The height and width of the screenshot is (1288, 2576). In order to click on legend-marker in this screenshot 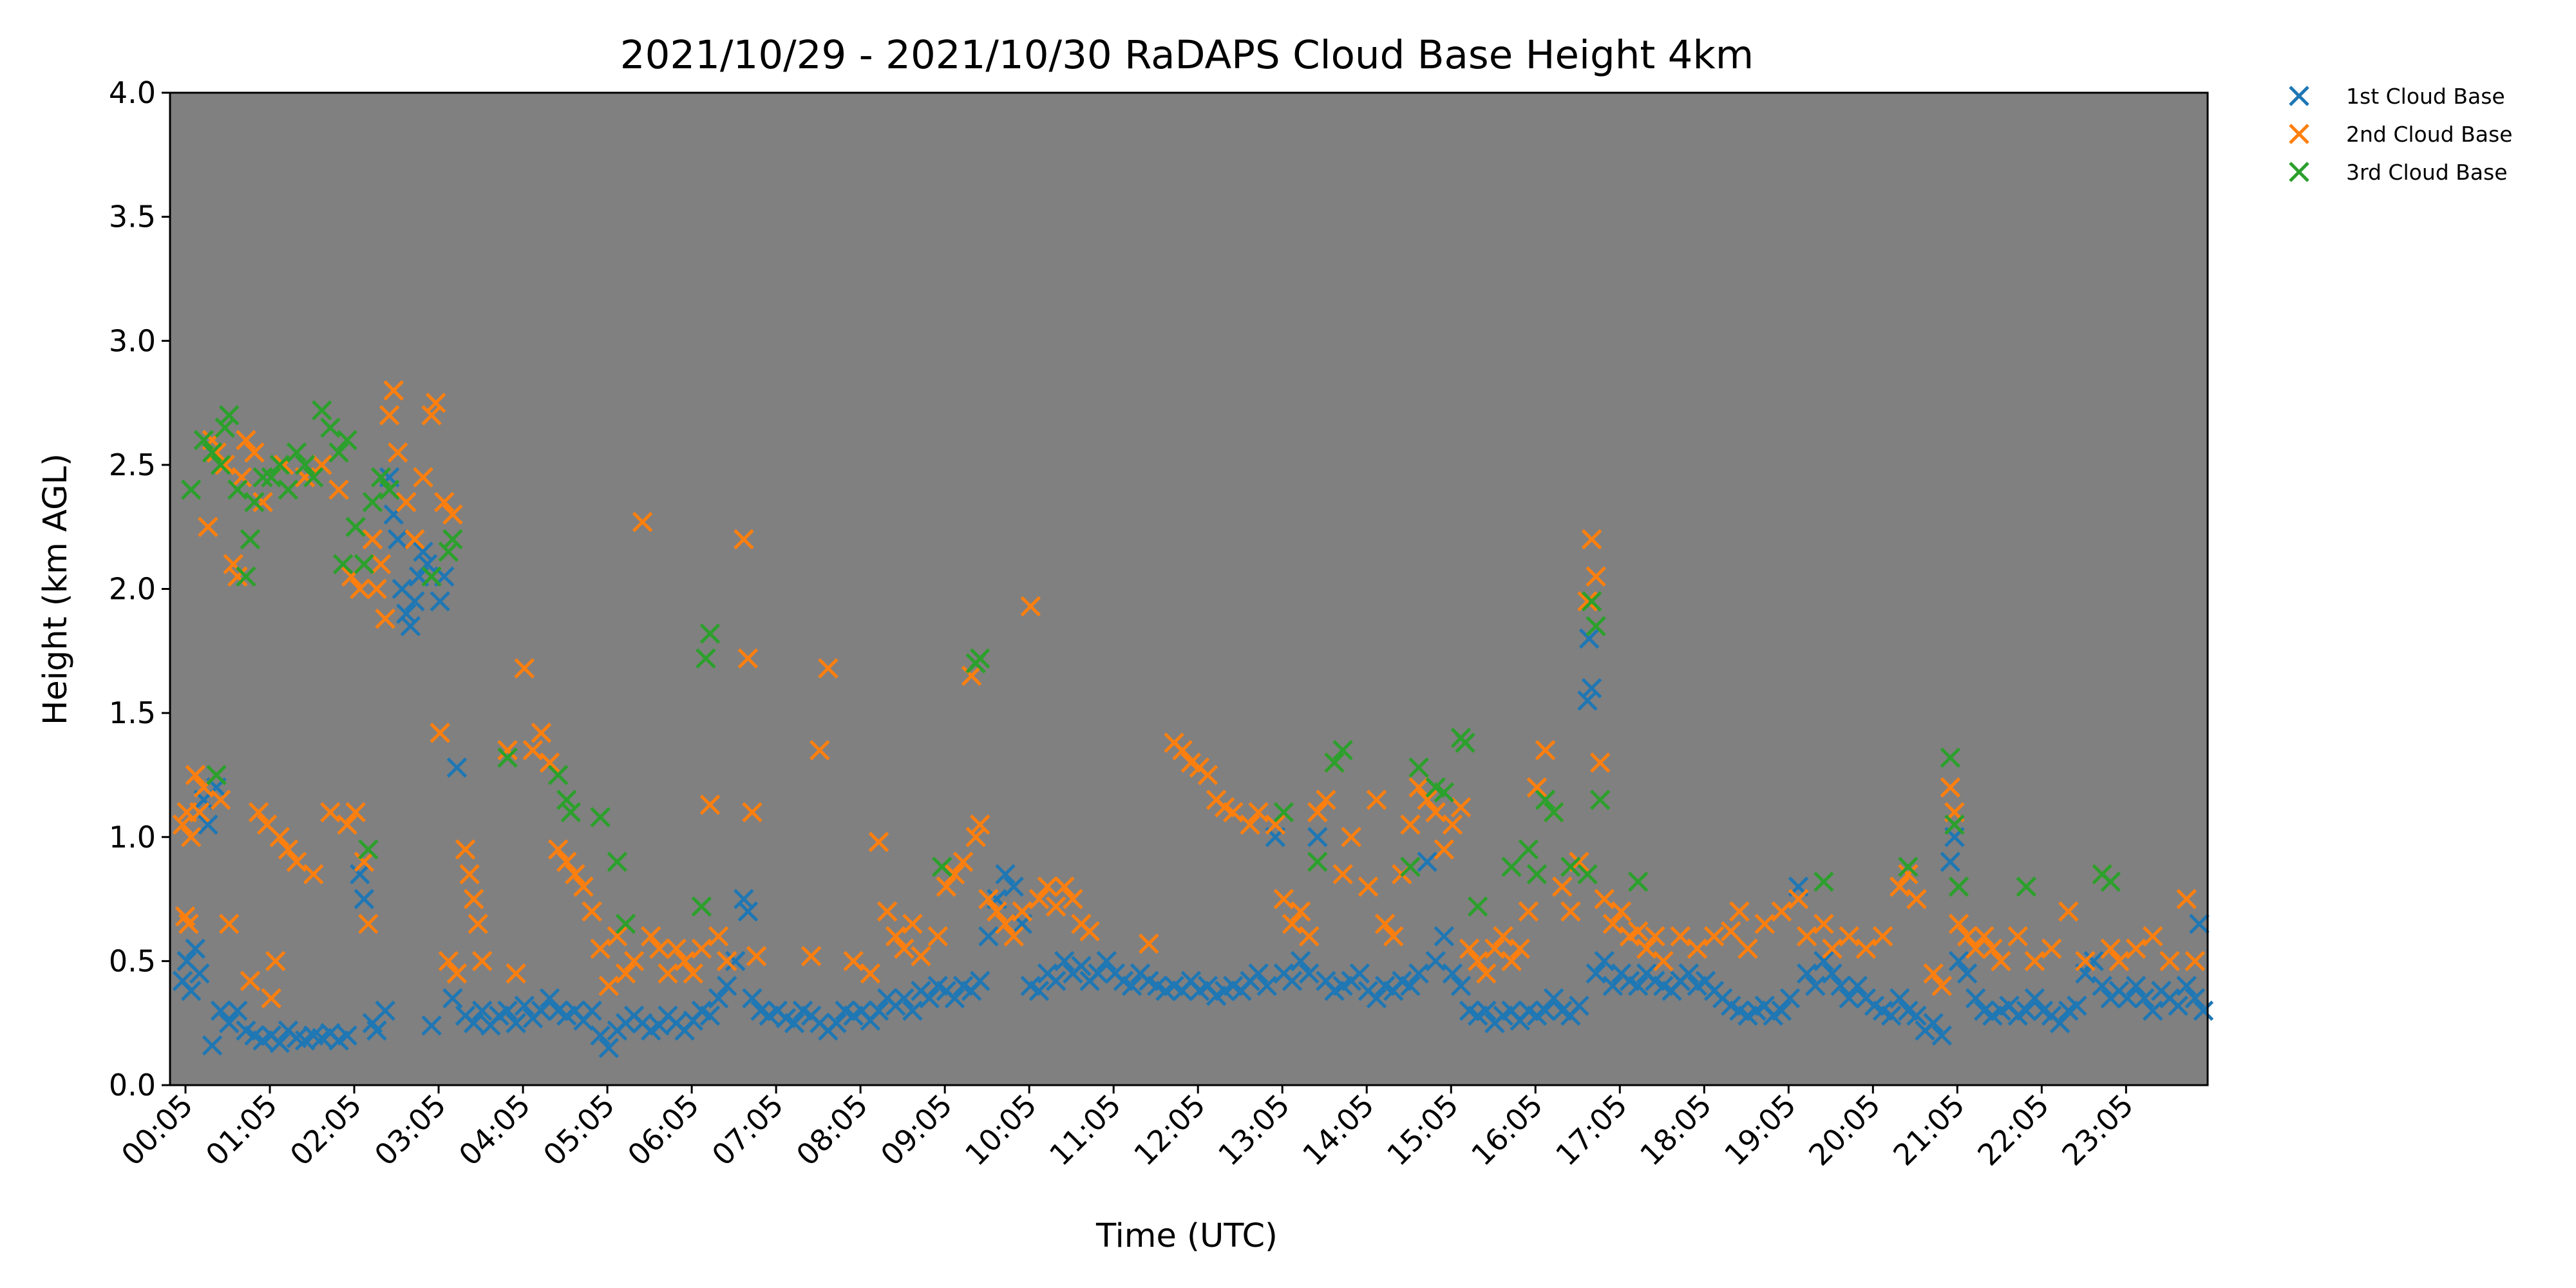, I will do `click(2299, 172)`.